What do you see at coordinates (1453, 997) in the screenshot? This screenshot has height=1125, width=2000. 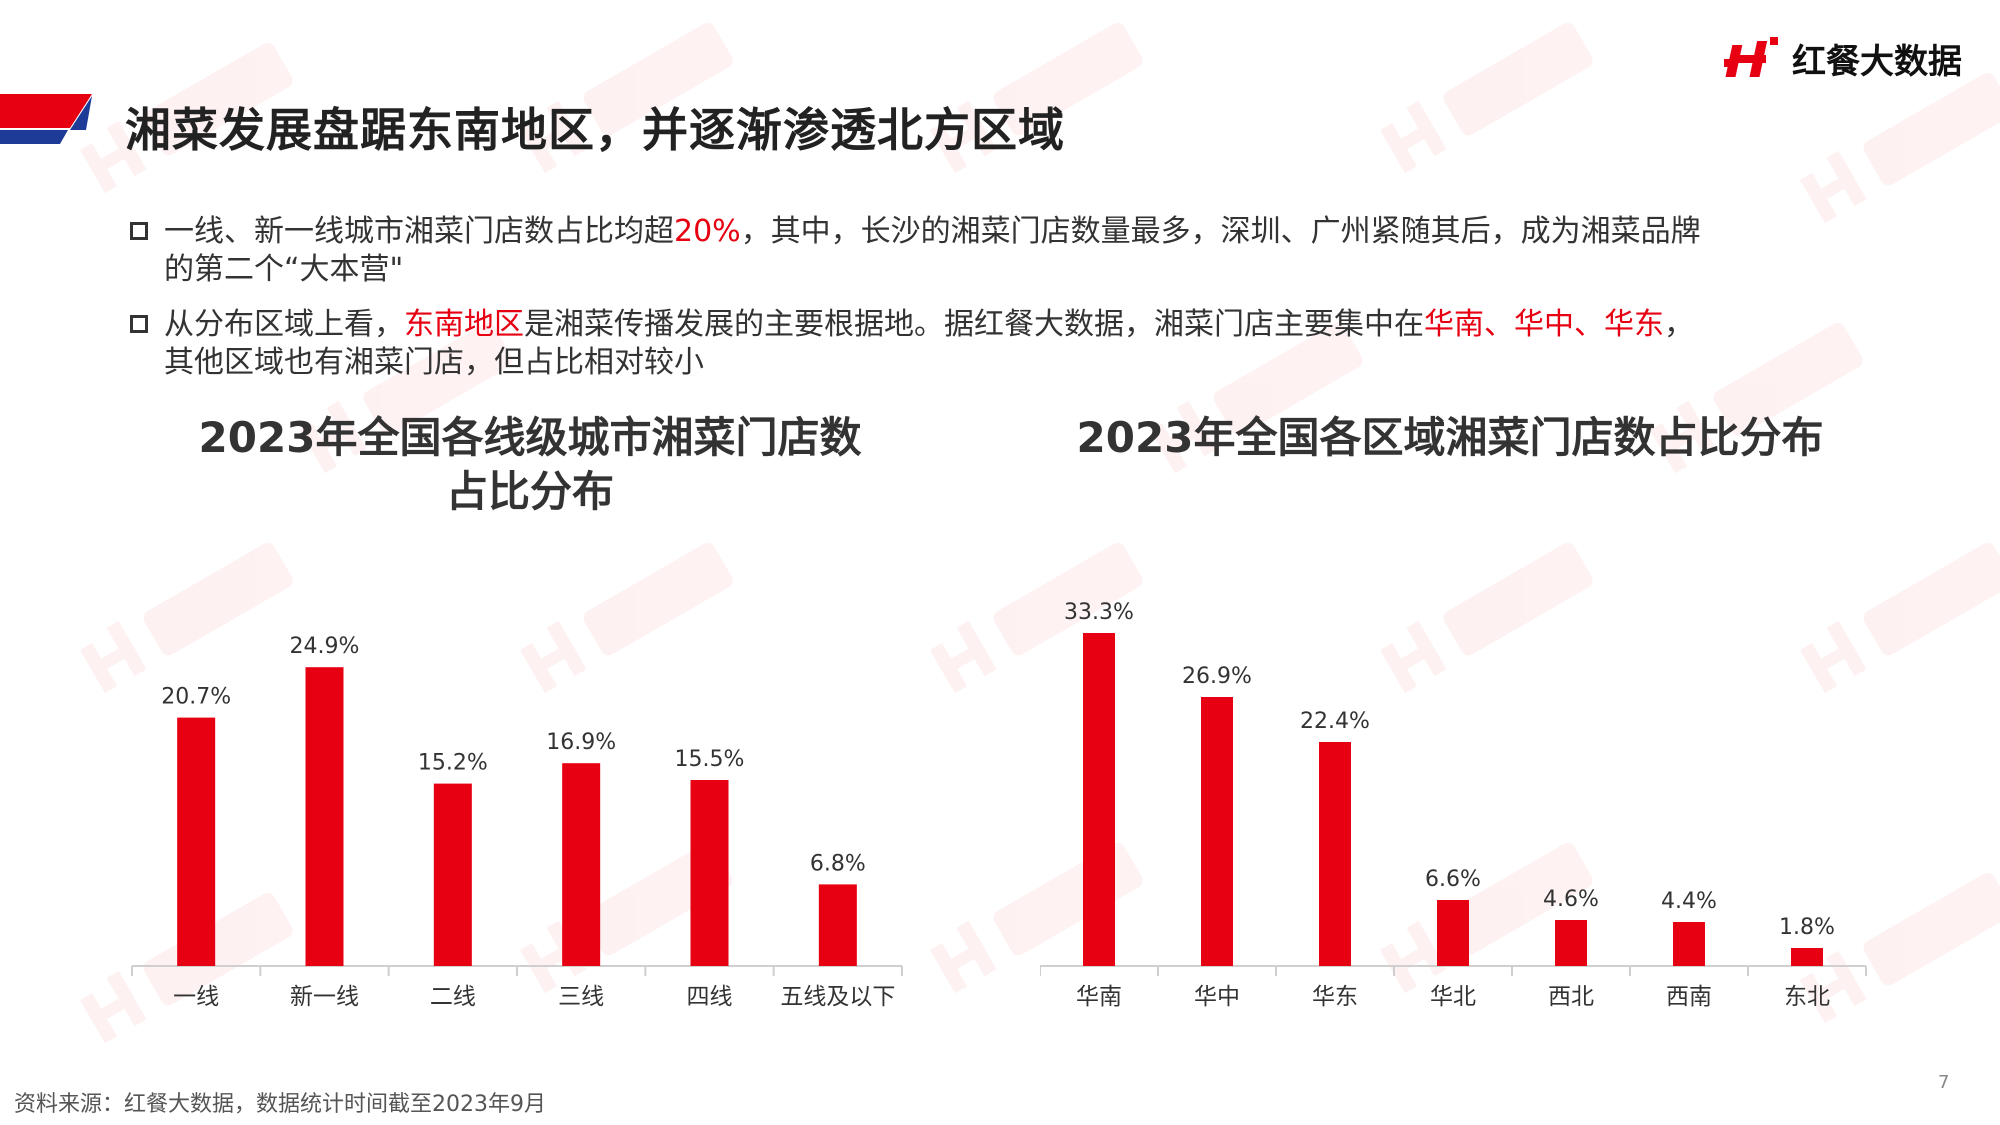 I see `category-label: 华北` at bounding box center [1453, 997].